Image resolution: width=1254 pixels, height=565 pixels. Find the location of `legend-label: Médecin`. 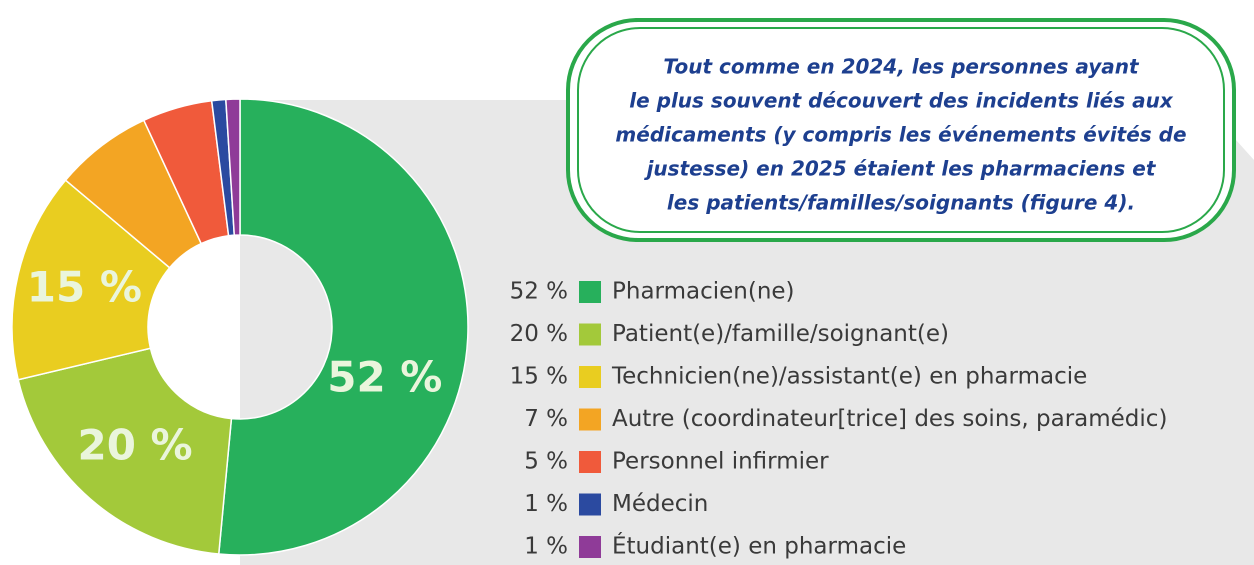

legend-label: Médecin is located at coordinates (660, 504).